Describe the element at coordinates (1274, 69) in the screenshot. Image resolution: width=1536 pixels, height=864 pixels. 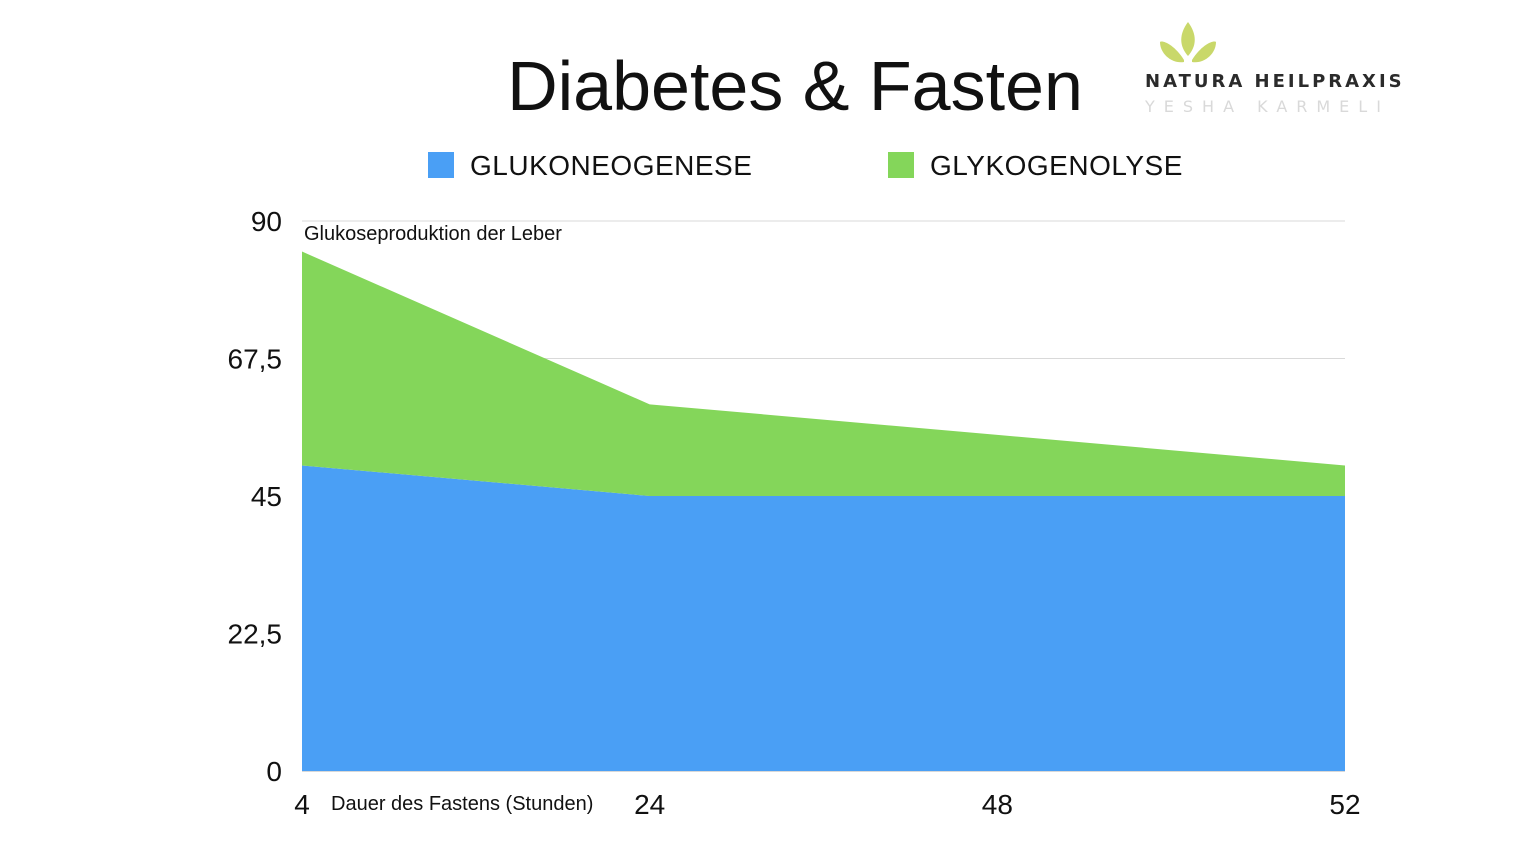
I see `logo: NATURA HEILPRAXIS YESHA KARMELI` at that location.